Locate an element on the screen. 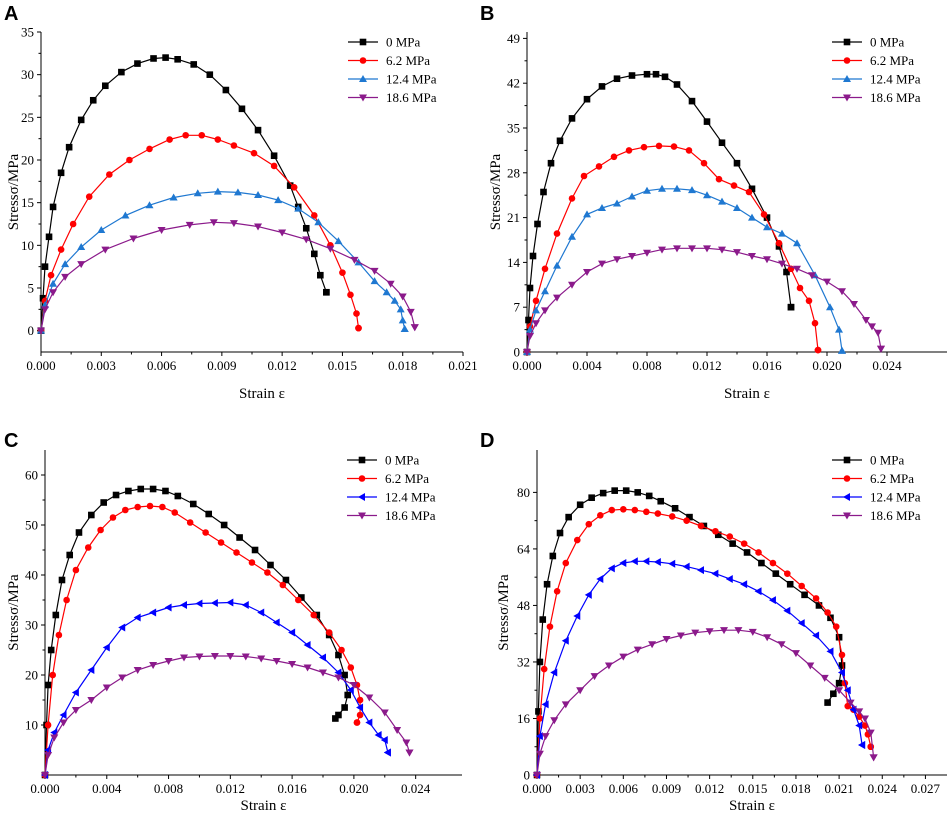 The width and height of the screenshot is (948, 820). y-tick-label: 10 is located at coordinates (27, 245).